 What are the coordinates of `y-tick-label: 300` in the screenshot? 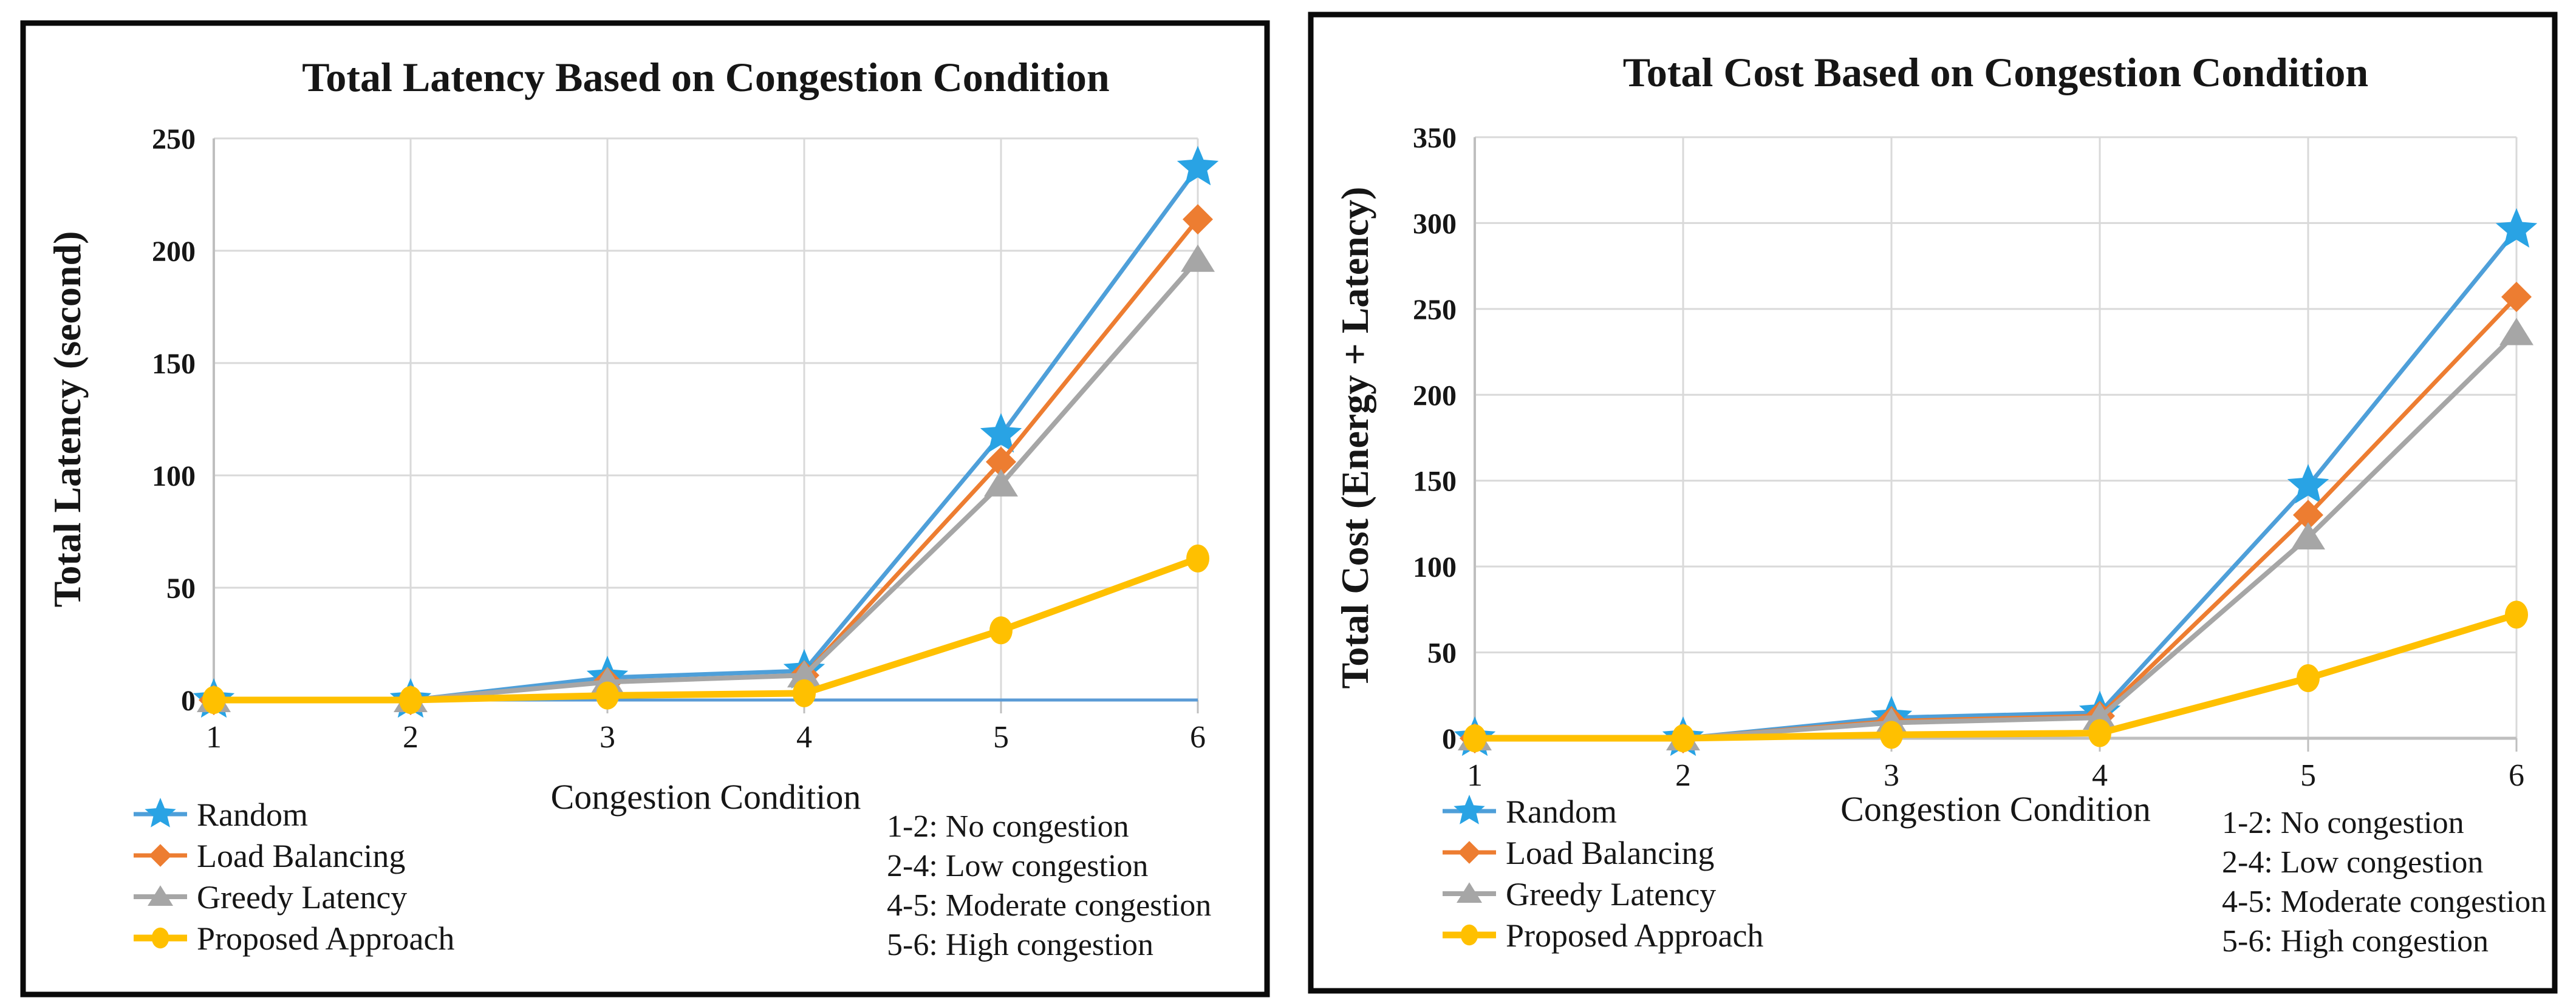 It's located at (1435, 224).